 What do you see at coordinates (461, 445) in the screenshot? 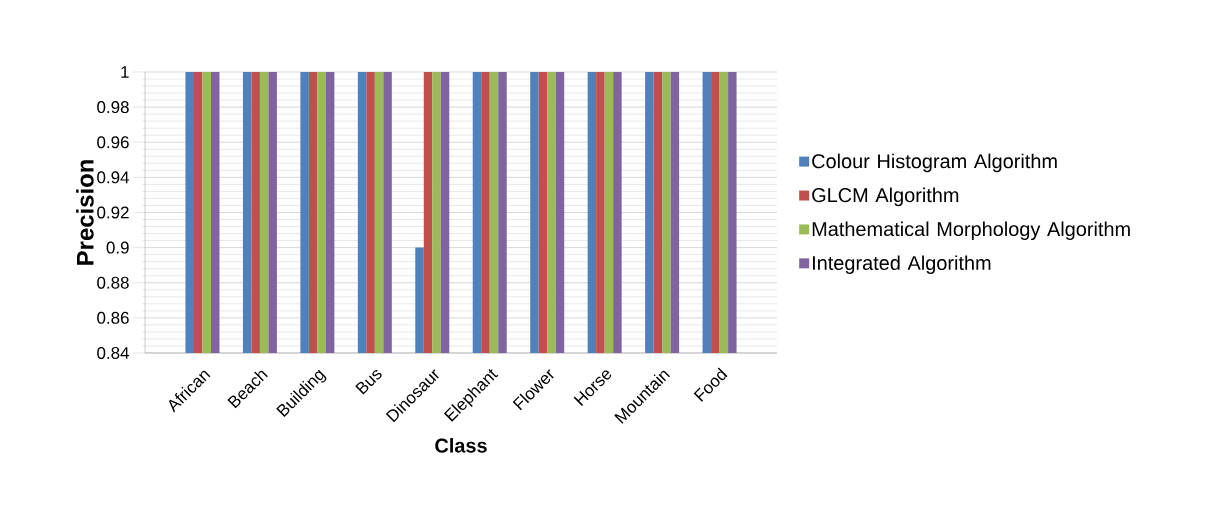
I see `x-axis-title: Class` at bounding box center [461, 445].